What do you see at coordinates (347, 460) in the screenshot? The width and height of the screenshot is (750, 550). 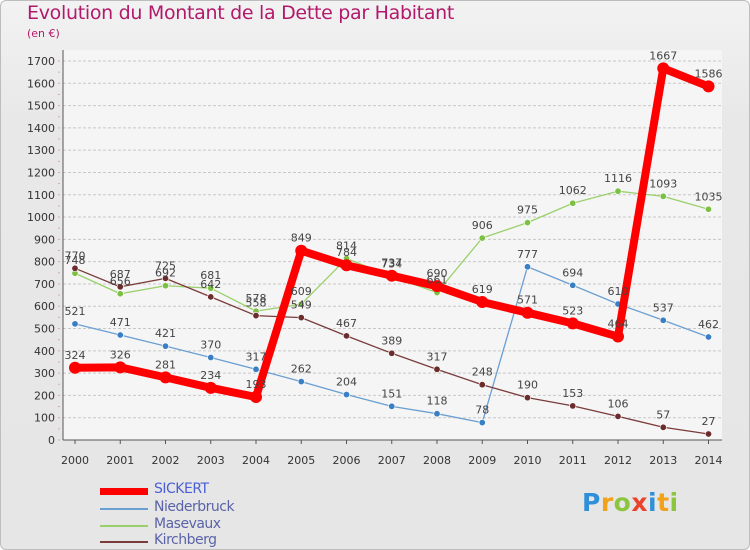 I see `x-tick-label: 2006` at bounding box center [347, 460].